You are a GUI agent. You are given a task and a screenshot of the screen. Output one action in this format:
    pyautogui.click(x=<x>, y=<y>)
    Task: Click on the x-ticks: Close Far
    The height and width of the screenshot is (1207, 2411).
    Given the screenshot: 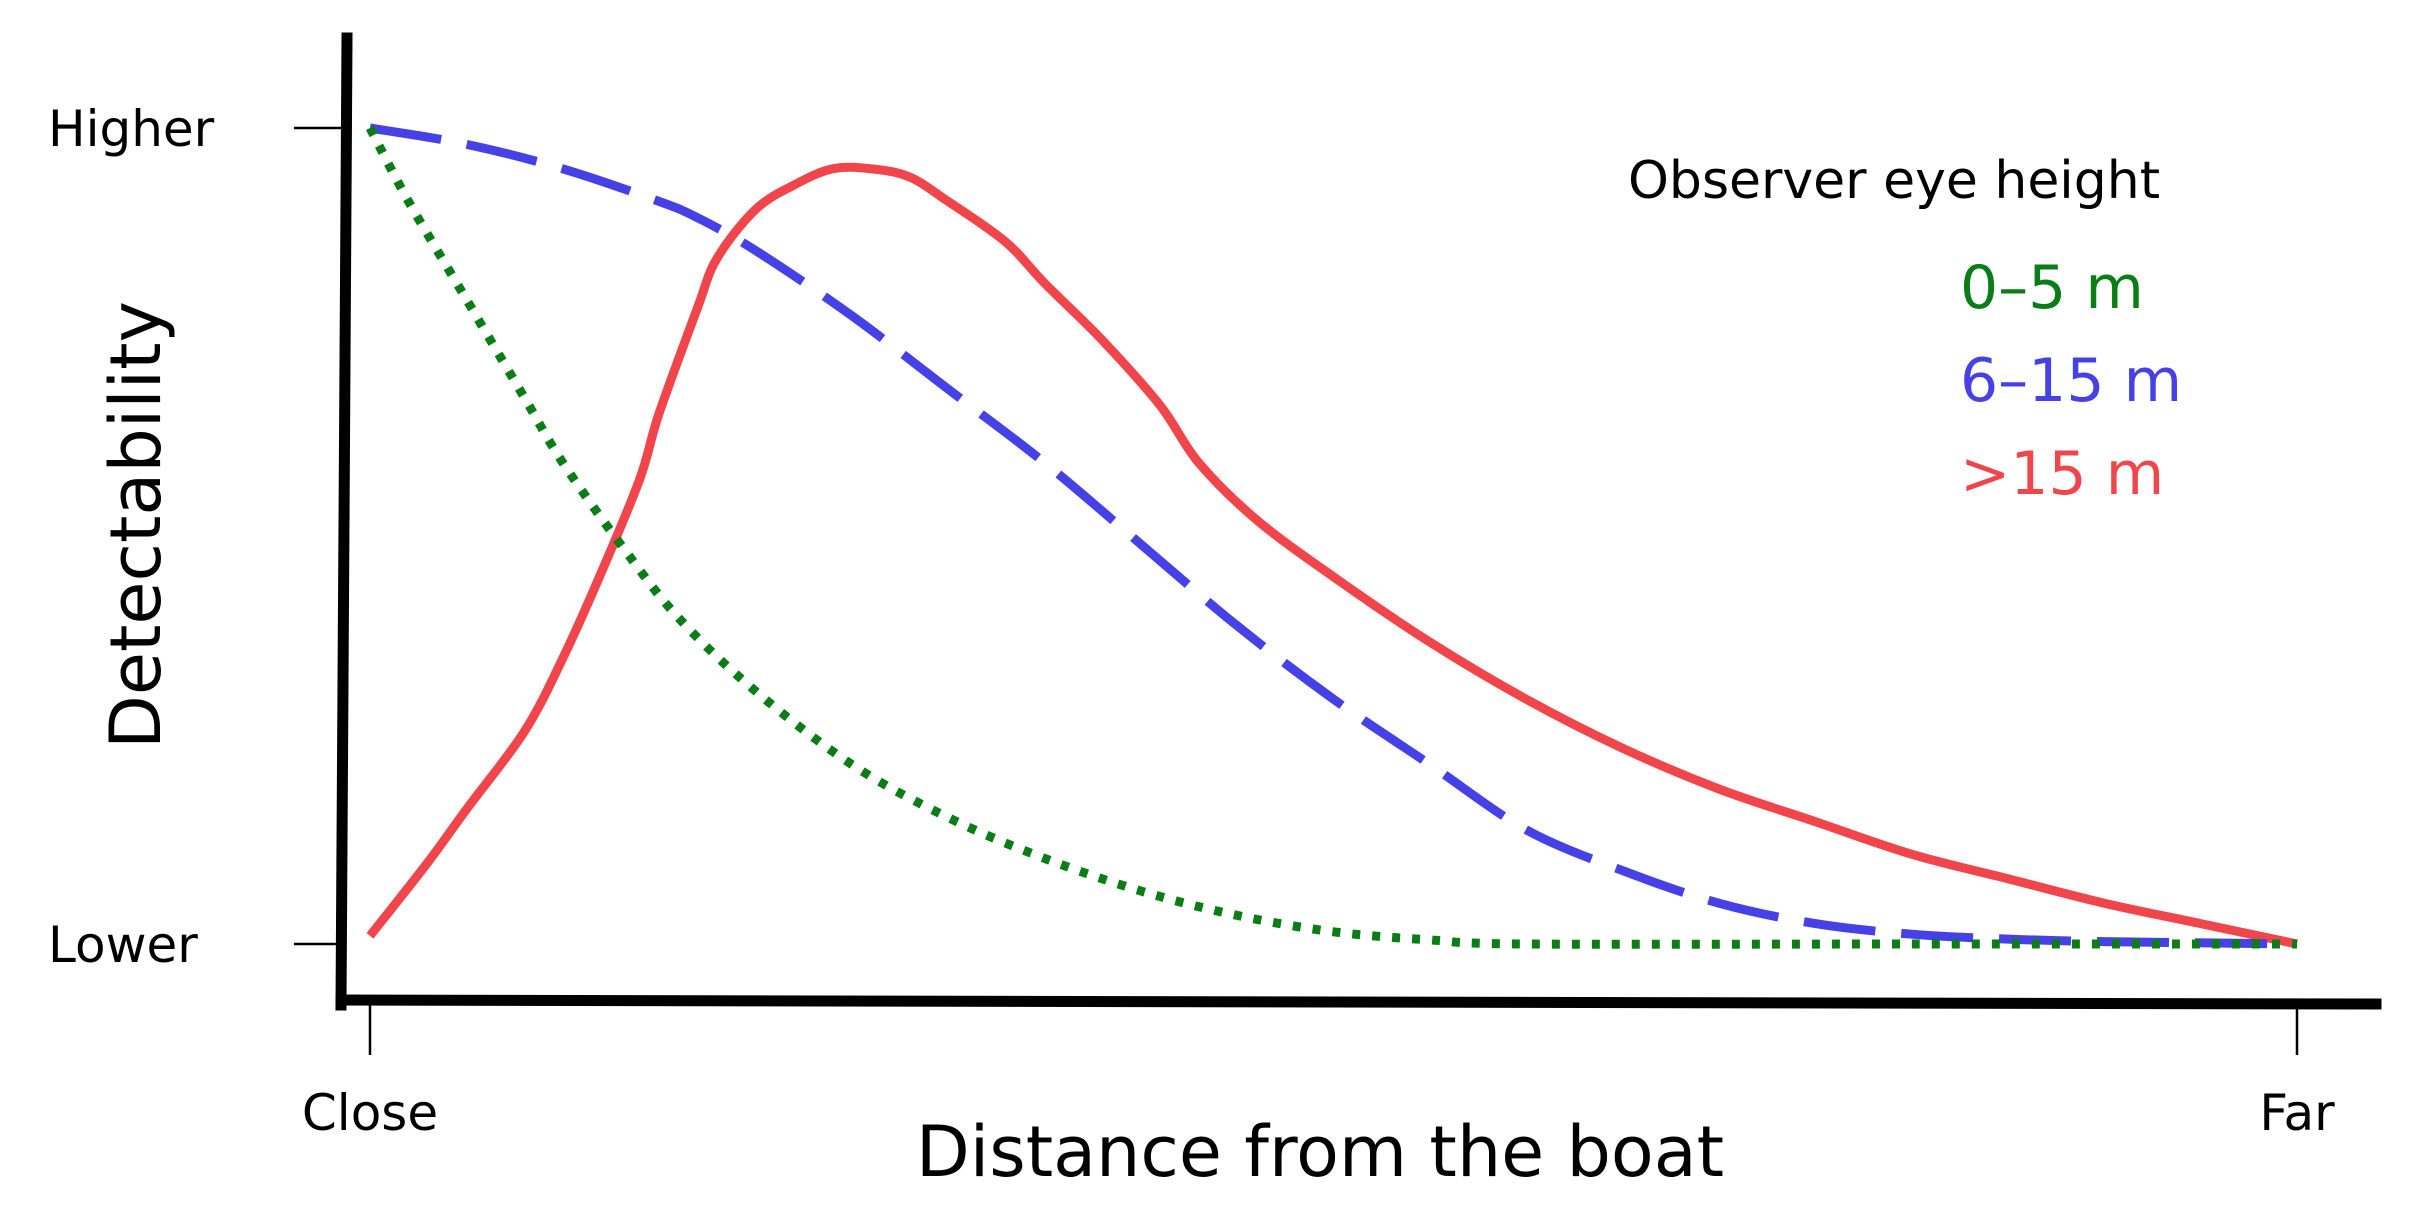 What is the action you would take?
    pyautogui.click(x=1318, y=1073)
    